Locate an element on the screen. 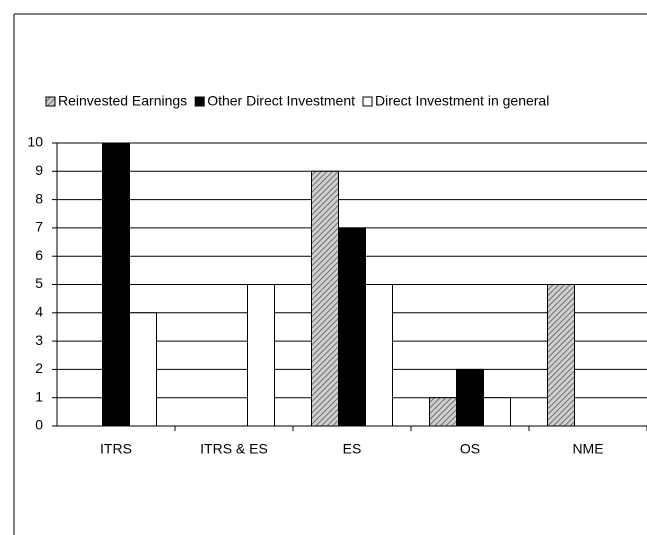 The width and height of the screenshot is (647, 535). y-tick-label: 0 is located at coordinates (39, 425).